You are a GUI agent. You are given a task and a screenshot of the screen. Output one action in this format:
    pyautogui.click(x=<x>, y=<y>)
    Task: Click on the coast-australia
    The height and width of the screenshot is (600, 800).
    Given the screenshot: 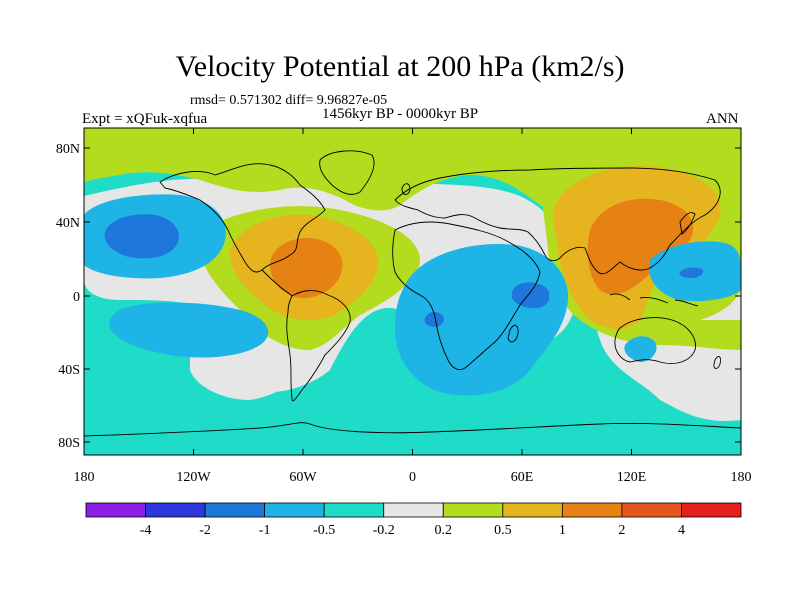 What is the action you would take?
    pyautogui.click(x=655, y=340)
    